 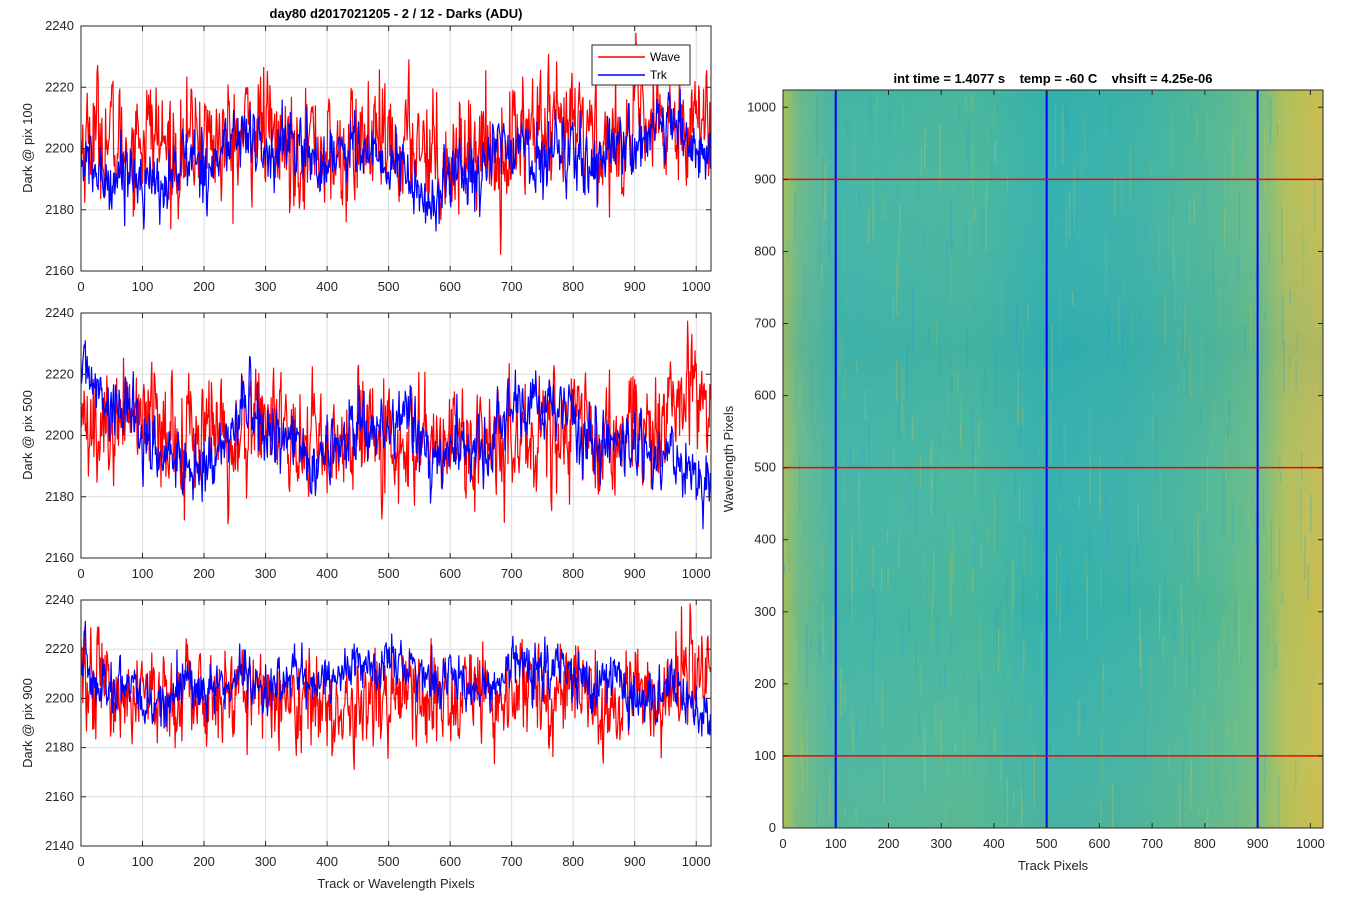 I want to click on y-tick-label: 100, so click(x=765, y=755).